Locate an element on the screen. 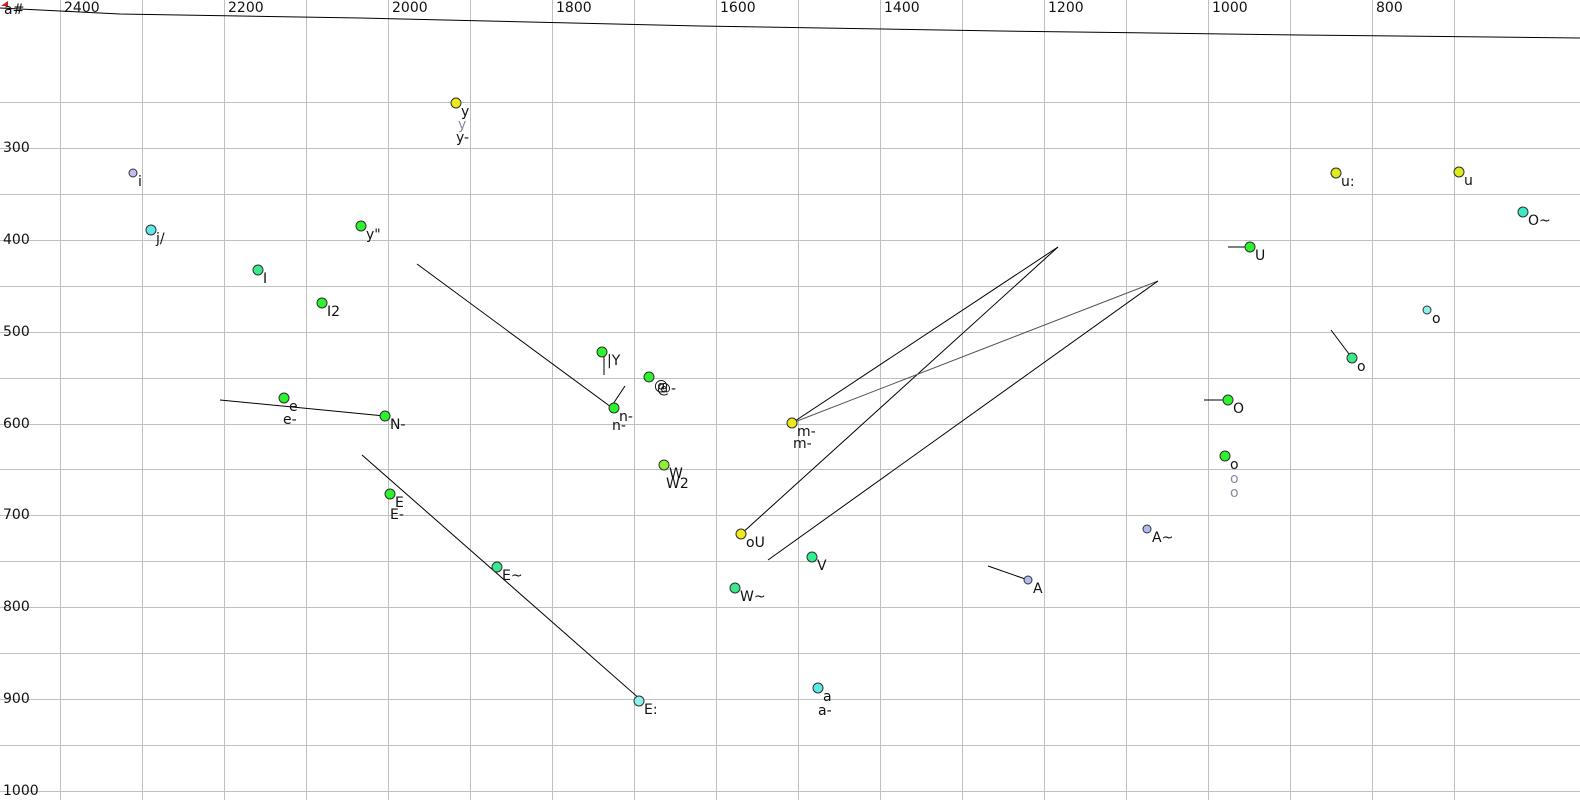 The image size is (1580, 800). data-line-segment-oU-up is located at coordinates (899, 391).